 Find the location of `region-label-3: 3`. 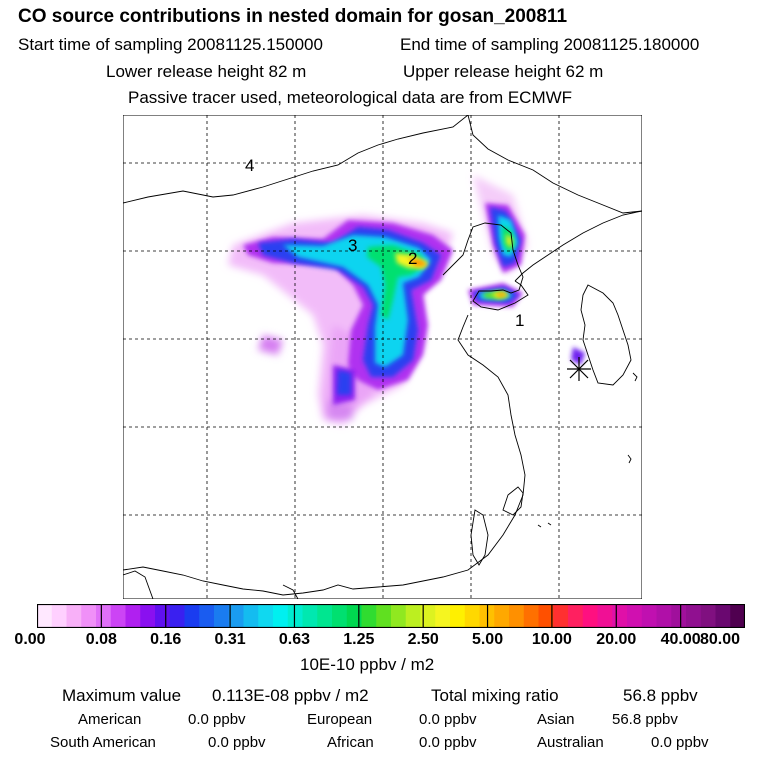

region-label-3: 3 is located at coordinates (352, 245).